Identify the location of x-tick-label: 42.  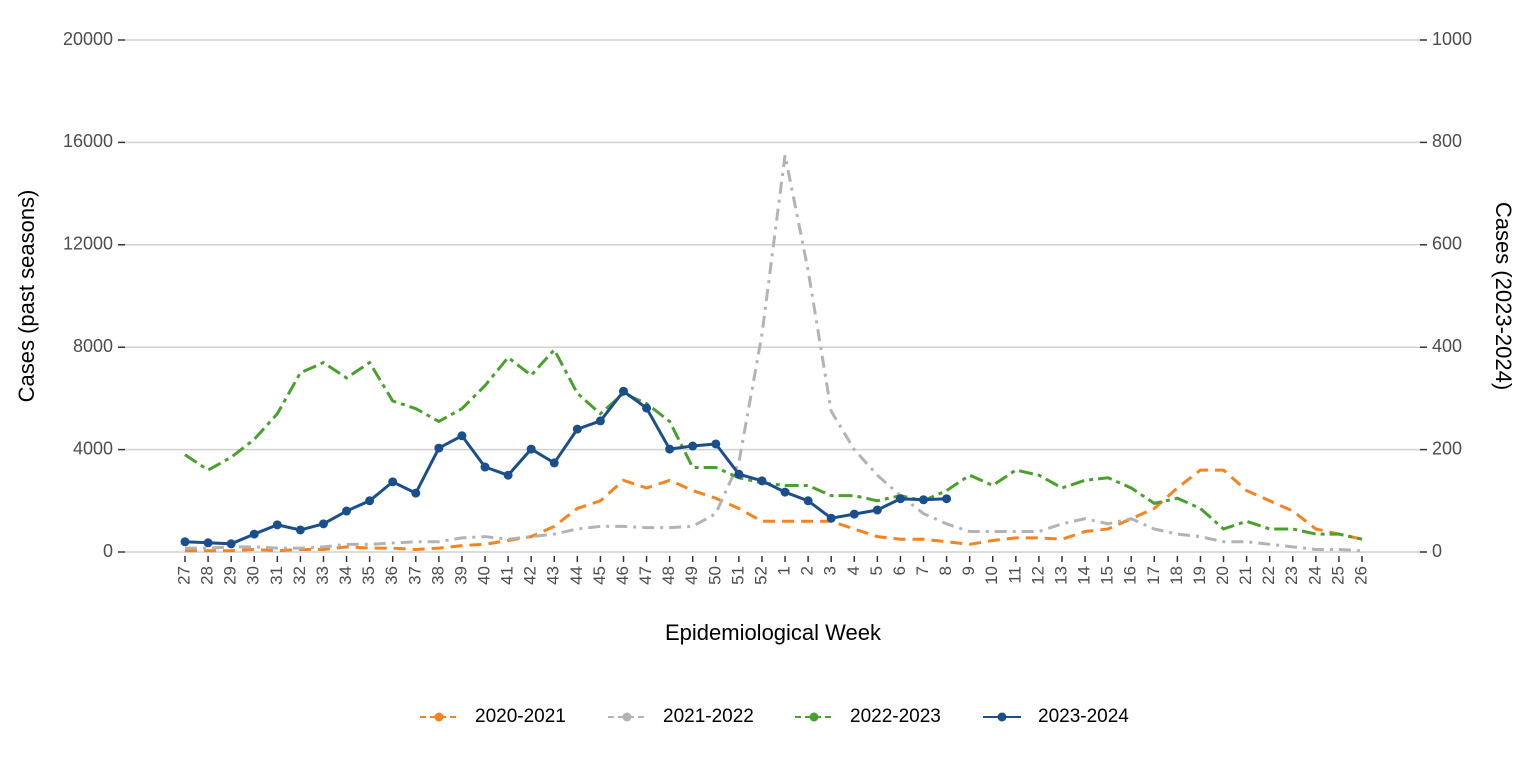
(530, 575).